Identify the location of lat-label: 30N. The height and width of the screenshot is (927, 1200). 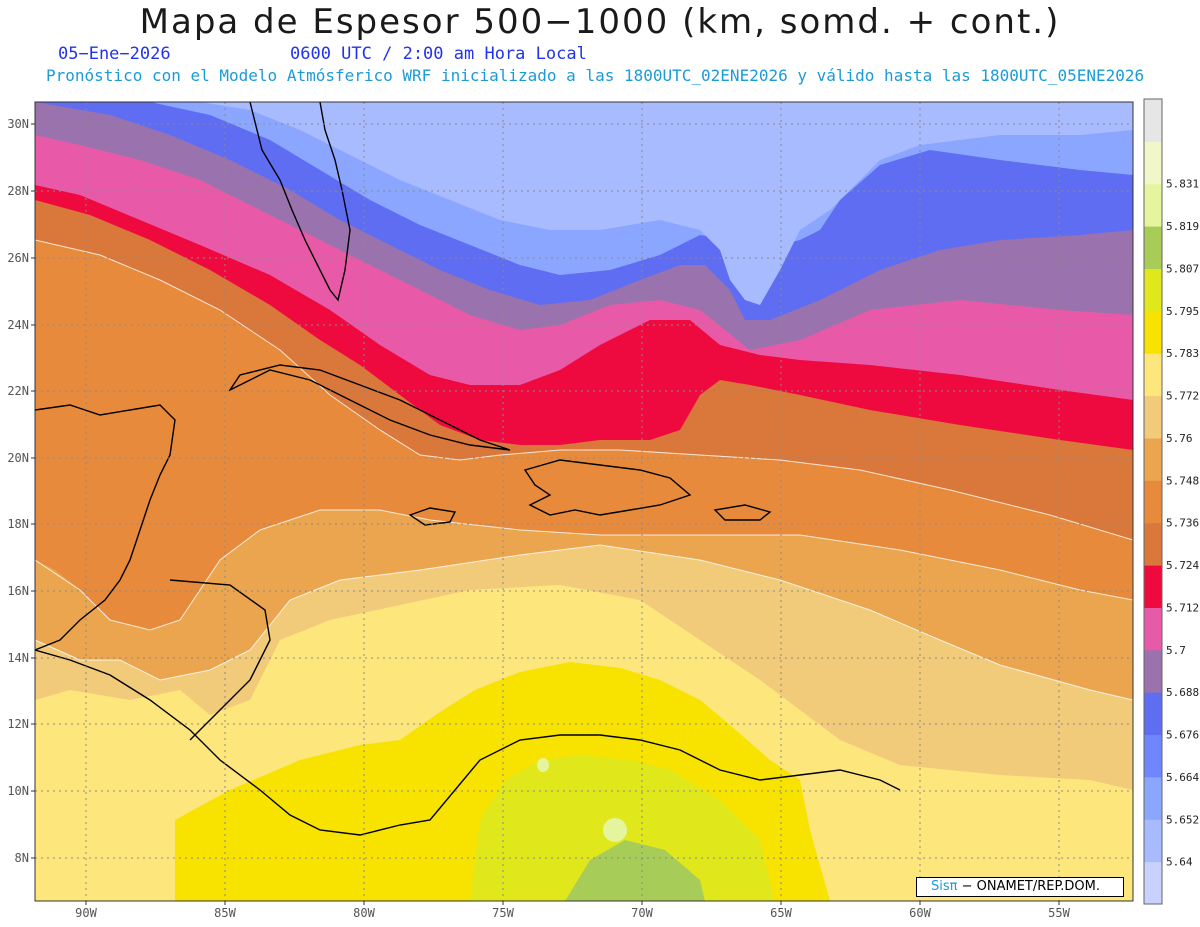
(18, 124).